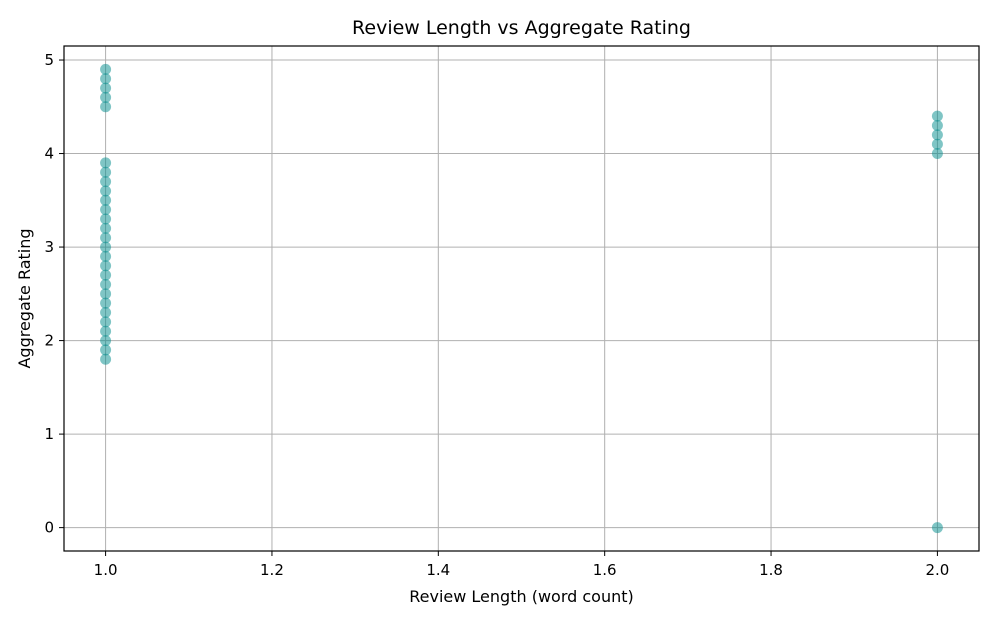 The height and width of the screenshot is (625, 989). I want to click on y-tick-label: 5, so click(49, 60).